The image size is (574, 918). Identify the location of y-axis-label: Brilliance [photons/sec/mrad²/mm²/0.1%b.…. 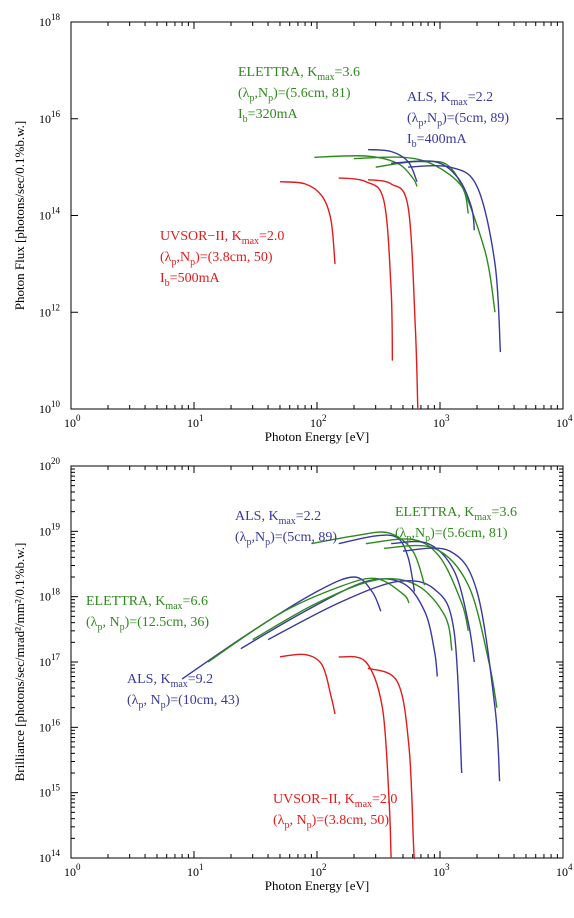
(19, 662).